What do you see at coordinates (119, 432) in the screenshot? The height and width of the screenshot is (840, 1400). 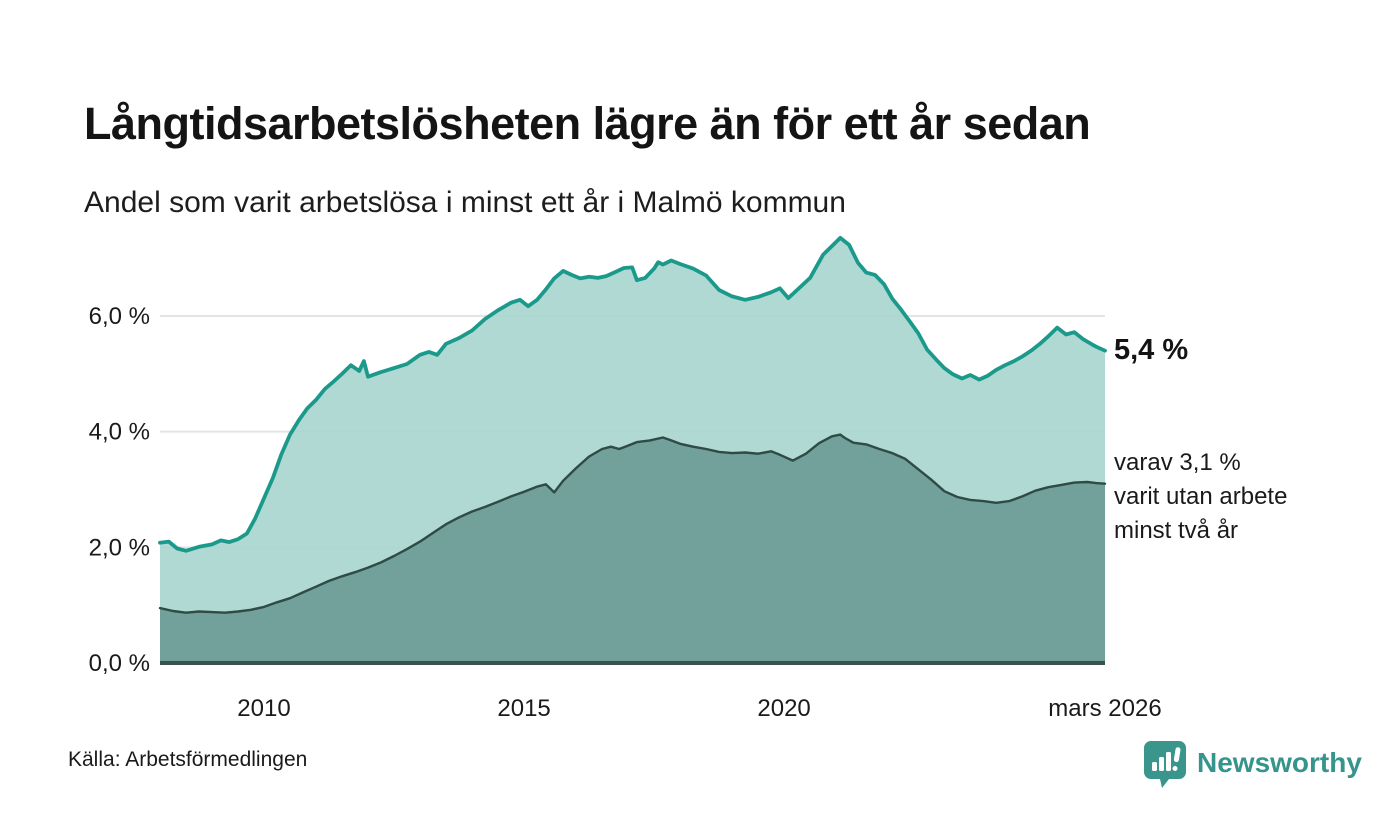 I see `y-axis-tick-label: 4,0 %` at bounding box center [119, 432].